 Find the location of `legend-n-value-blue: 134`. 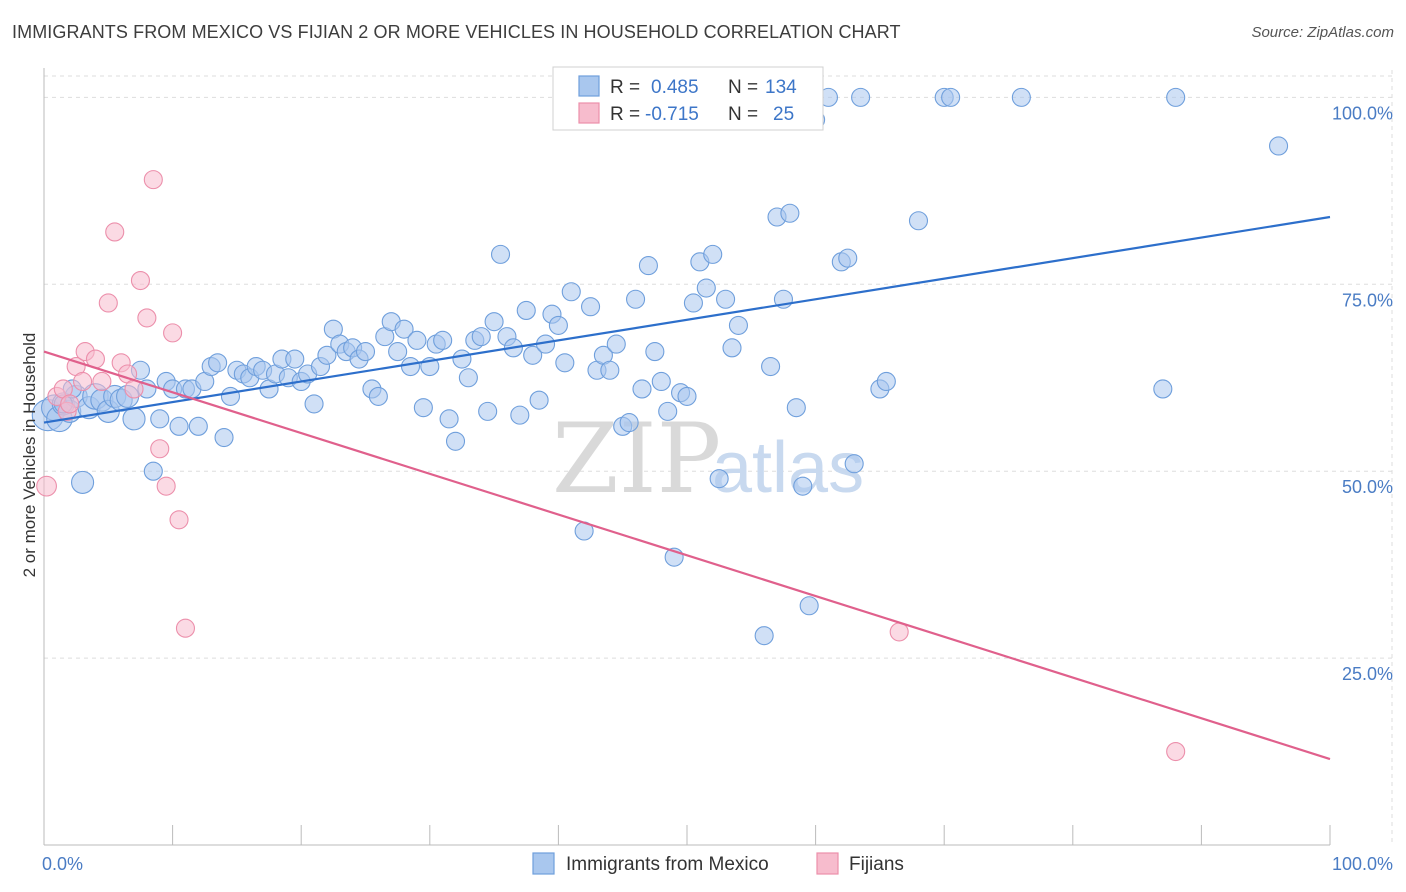

legend-n-value-blue: 134 is located at coordinates (781, 87).